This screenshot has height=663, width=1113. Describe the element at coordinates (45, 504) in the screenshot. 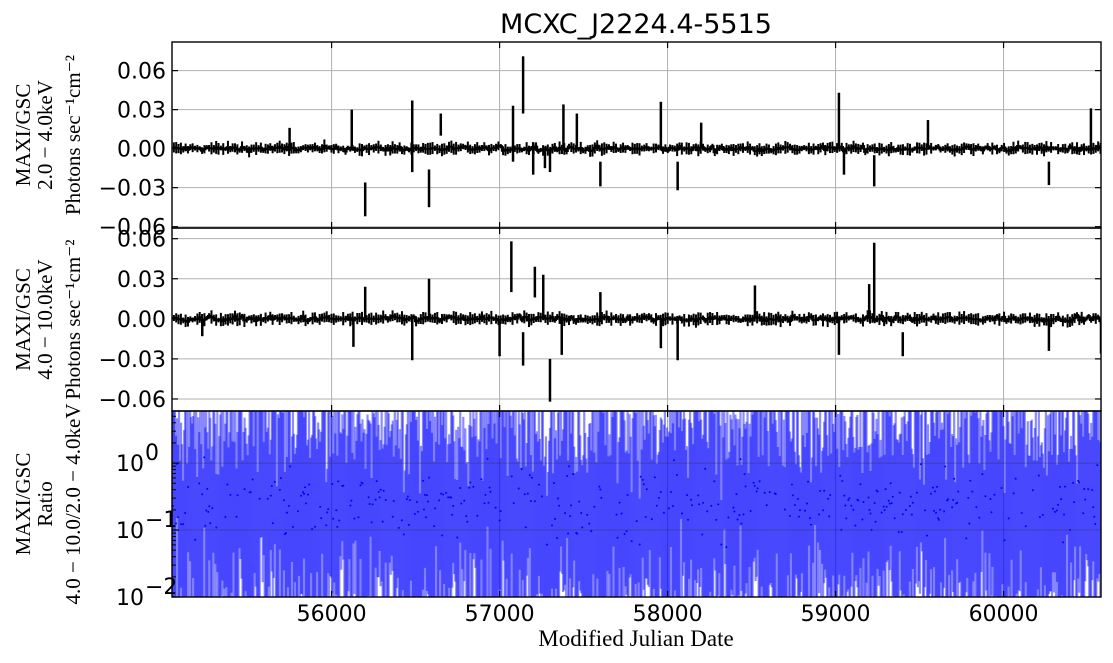

I see `y-axis-label: Ratio` at that location.